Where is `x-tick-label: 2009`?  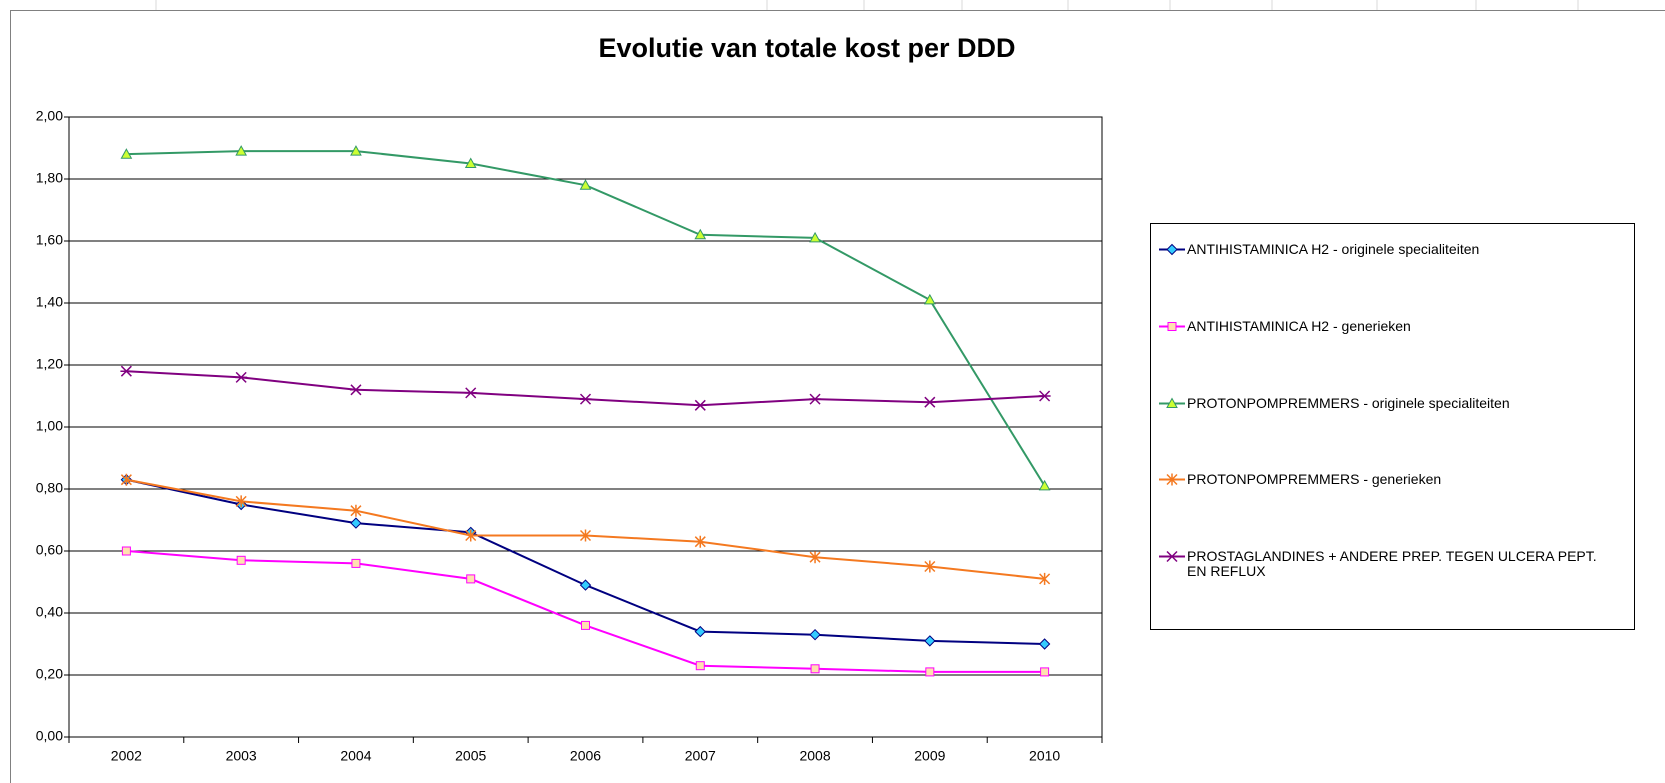
x-tick-label: 2009 is located at coordinates (929, 756).